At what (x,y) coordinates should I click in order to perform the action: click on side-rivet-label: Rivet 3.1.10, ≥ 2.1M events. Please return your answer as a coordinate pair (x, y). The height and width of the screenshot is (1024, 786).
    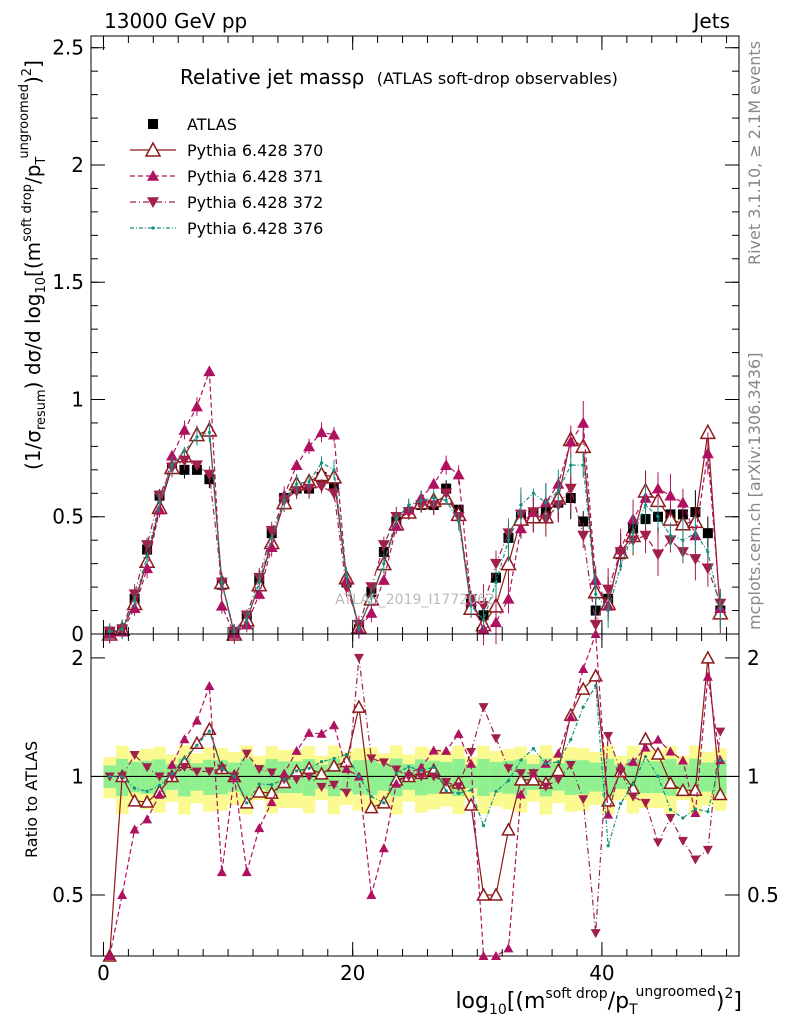
    Looking at the image, I should click on (754, 153).